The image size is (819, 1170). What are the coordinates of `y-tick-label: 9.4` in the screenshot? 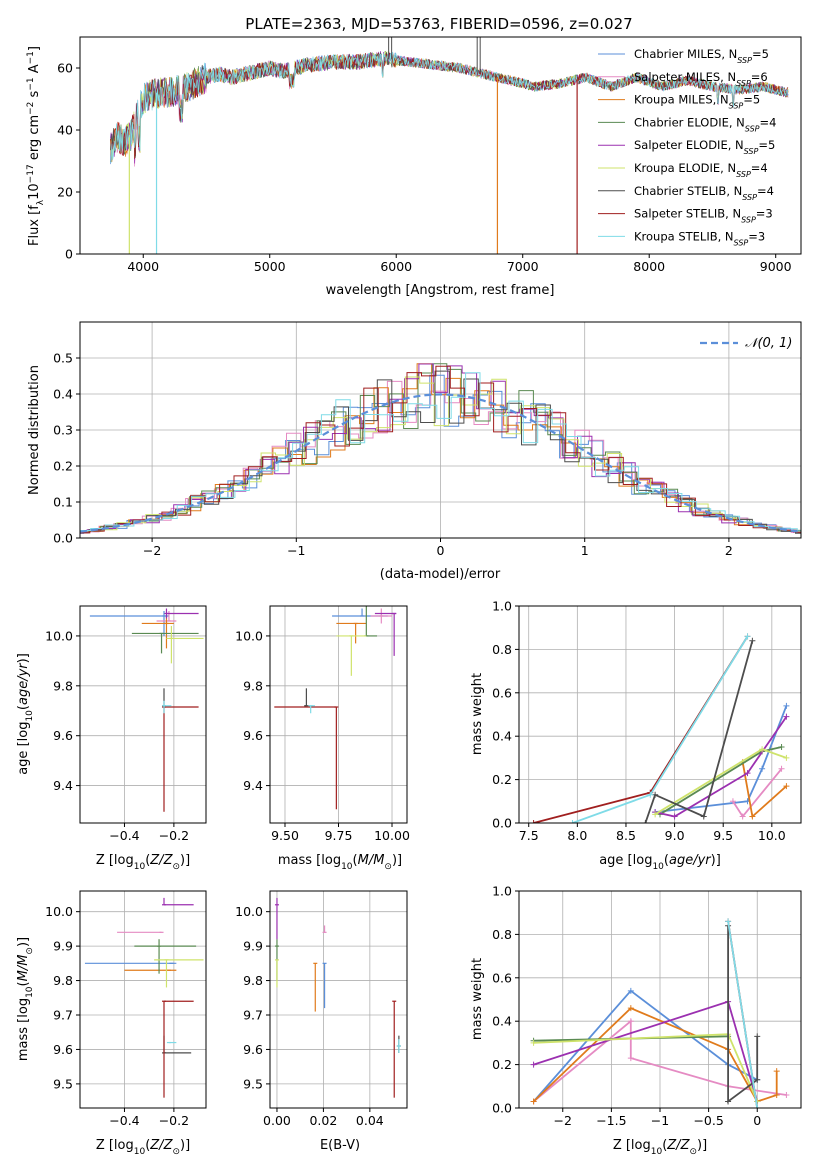 It's located at (63, 785).